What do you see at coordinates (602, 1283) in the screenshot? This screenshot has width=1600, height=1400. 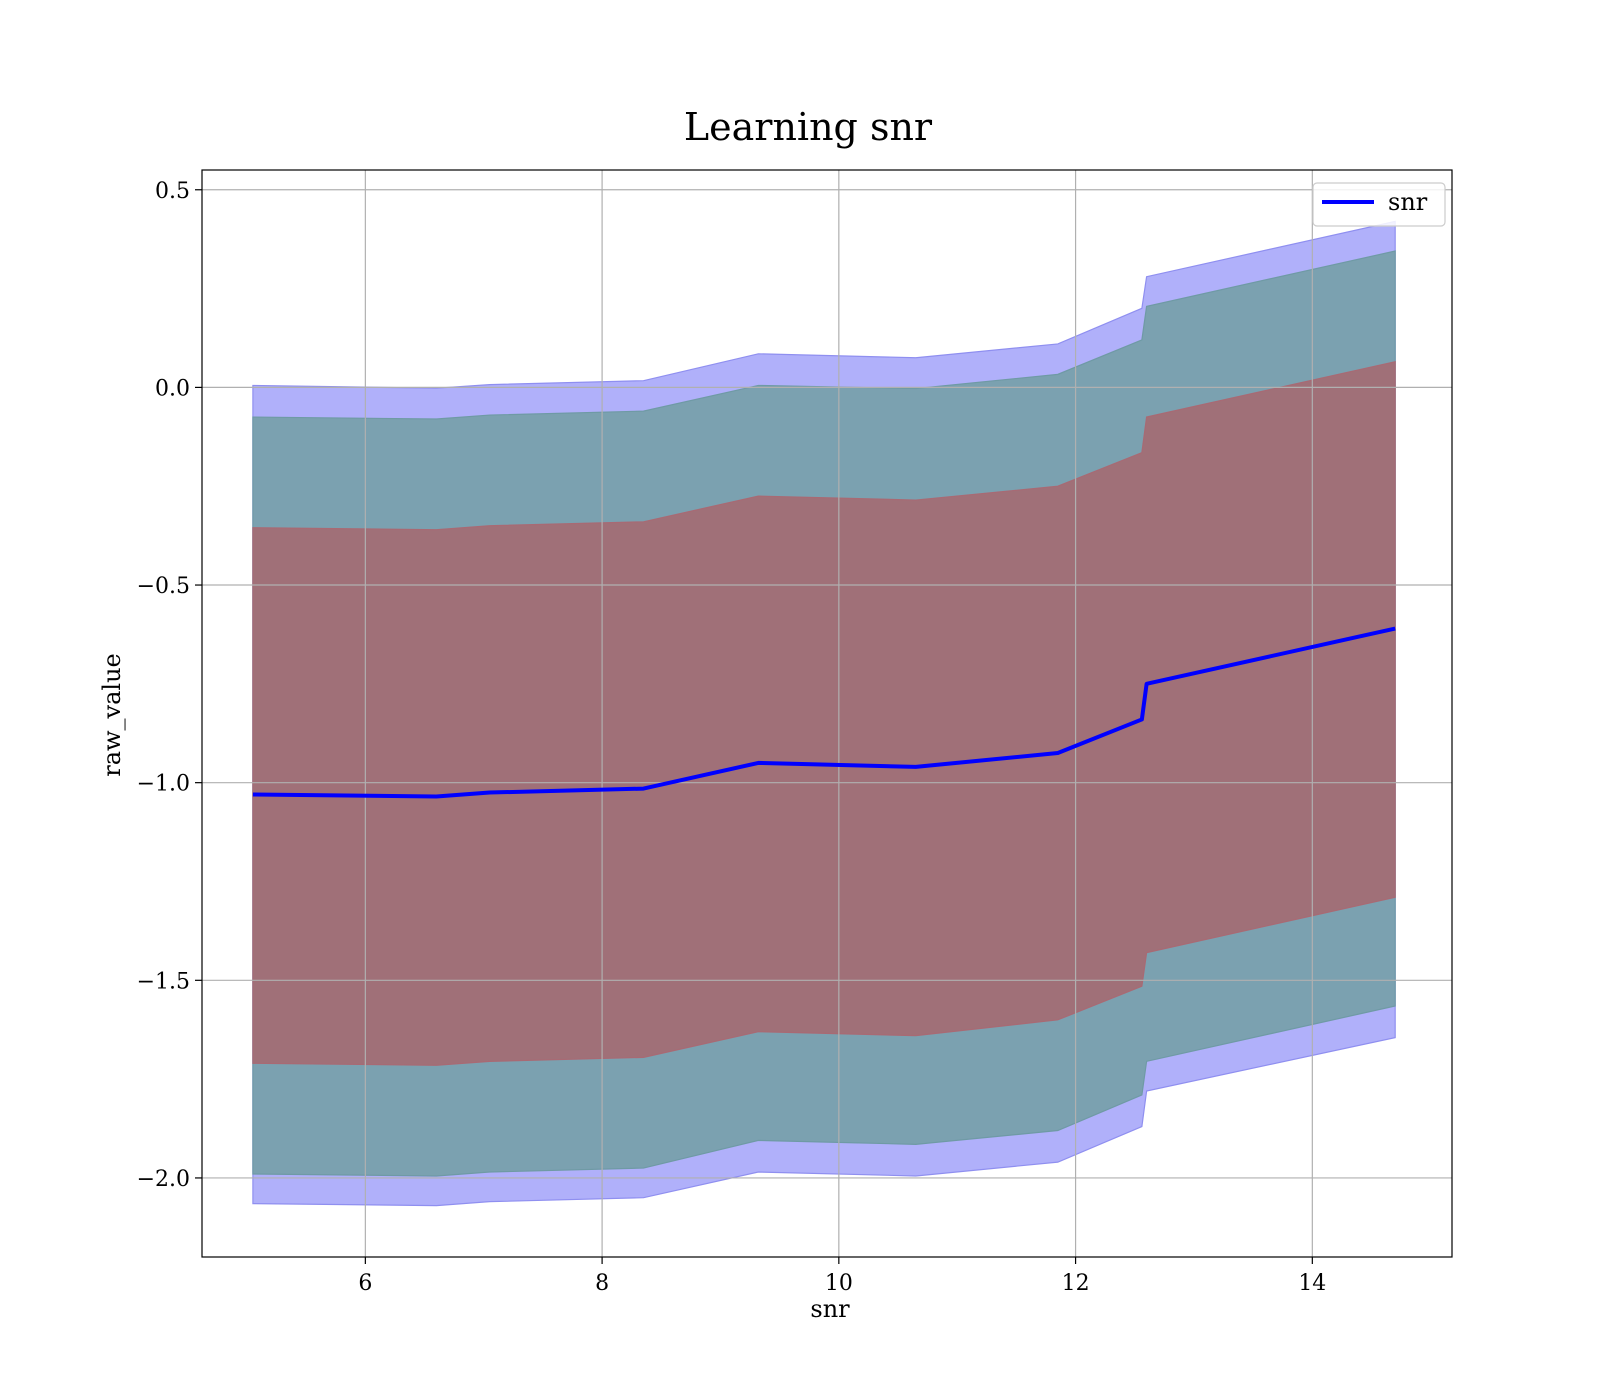 I see `x-tick-label: 8` at bounding box center [602, 1283].